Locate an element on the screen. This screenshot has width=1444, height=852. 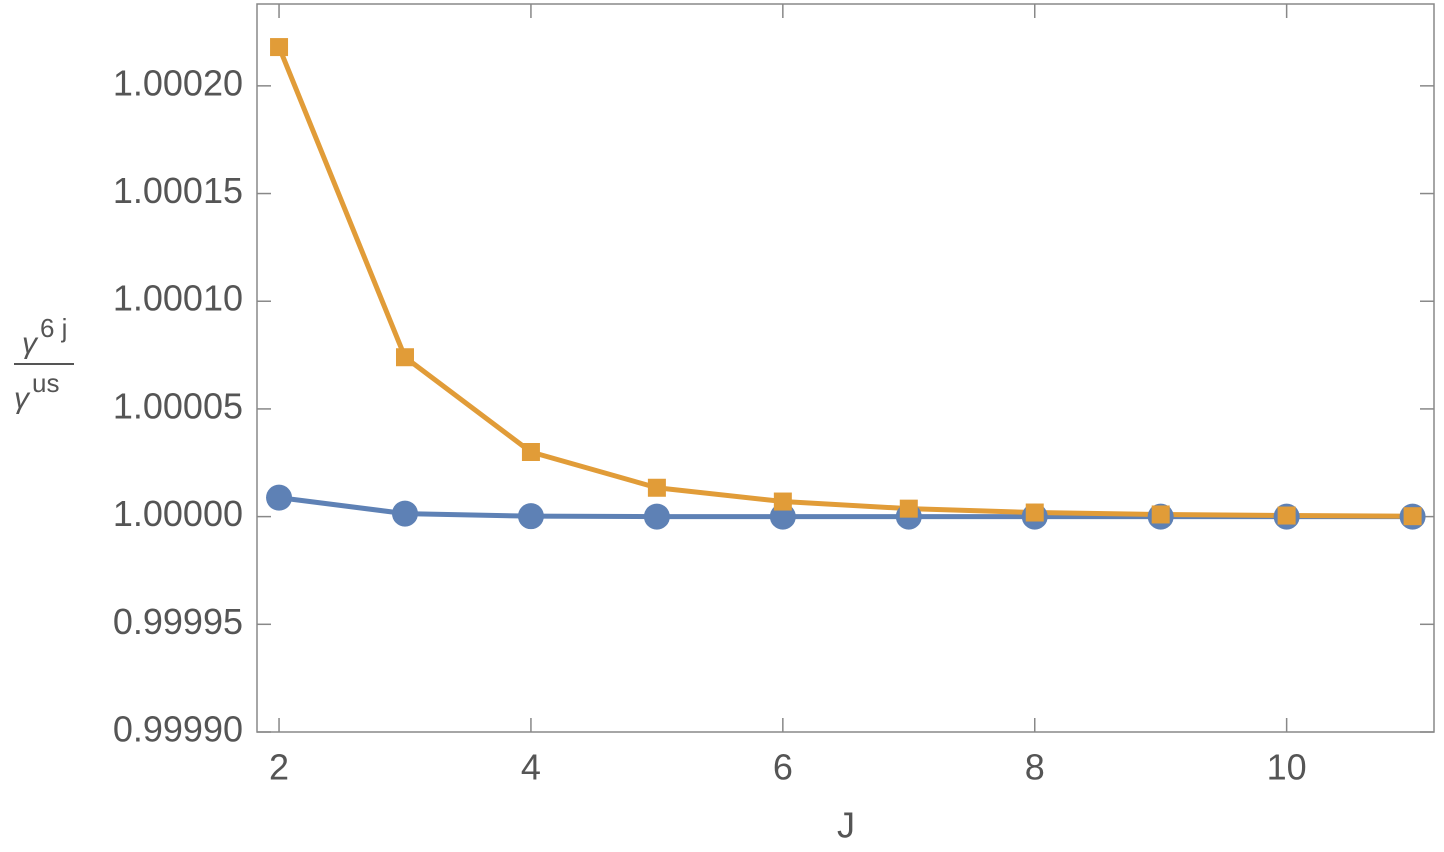
x-tick-label: 2 is located at coordinates (279, 767).